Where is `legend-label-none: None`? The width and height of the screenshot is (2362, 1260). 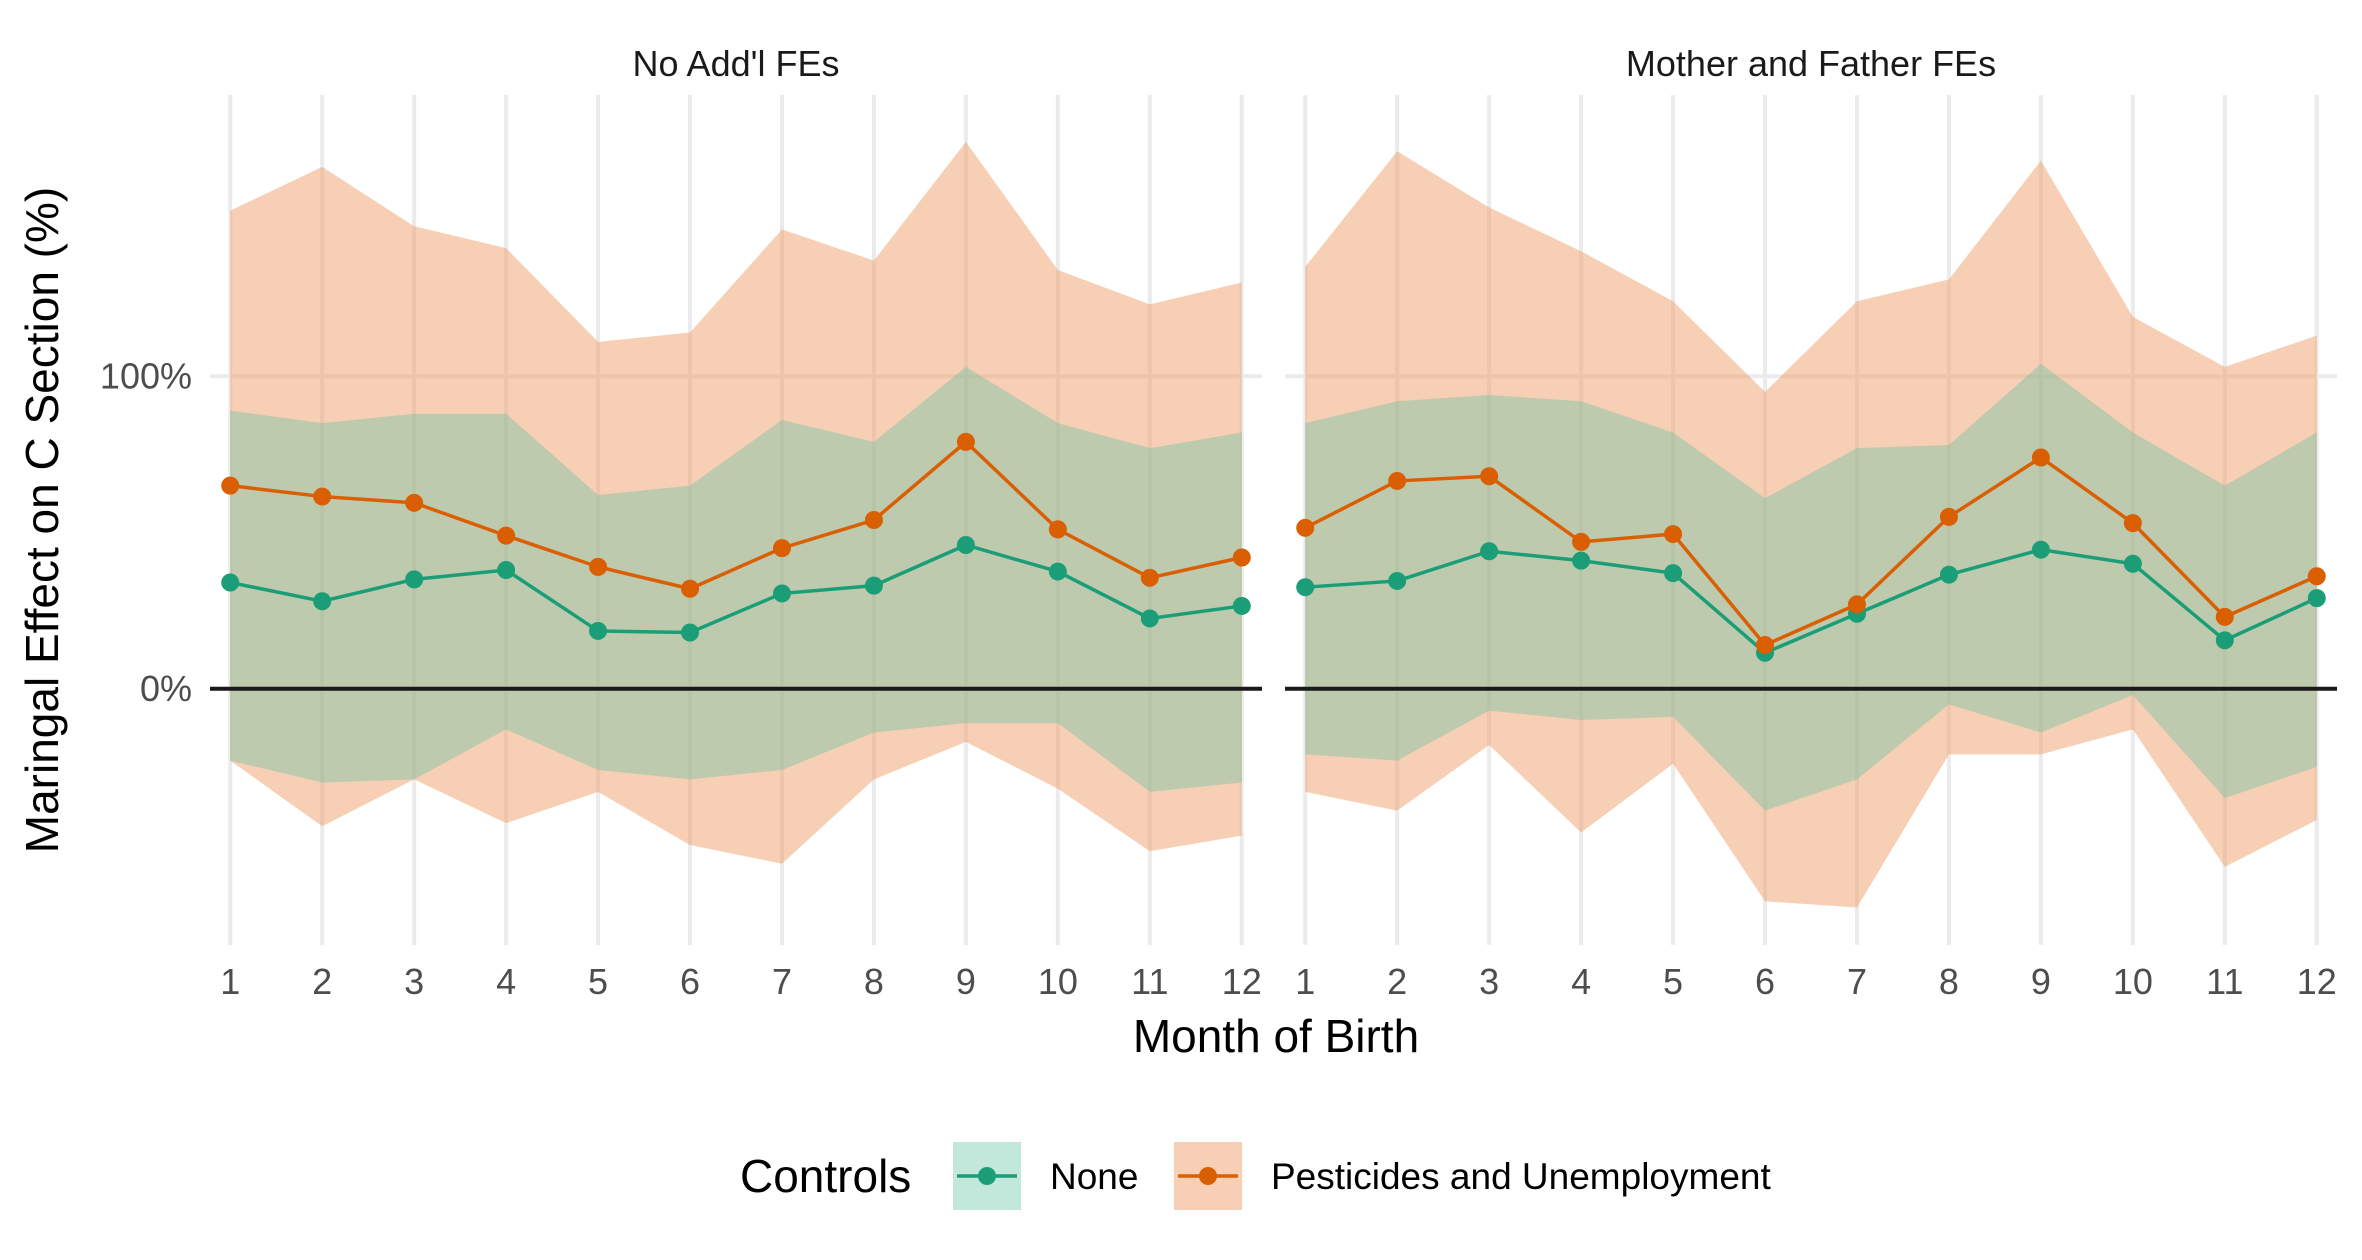 legend-label-none: None is located at coordinates (1094, 1176).